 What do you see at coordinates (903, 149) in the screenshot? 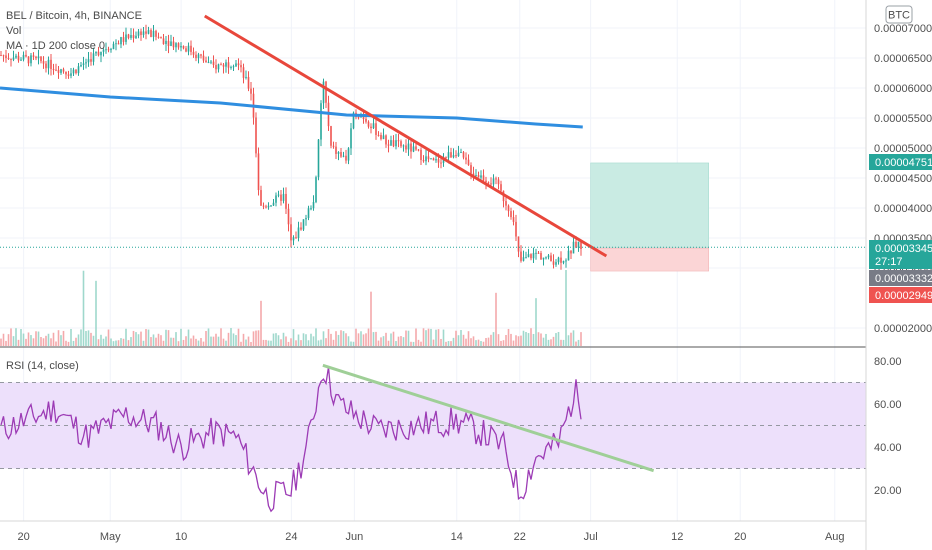
I see `price-tick-label: 0.00005000` at bounding box center [903, 149].